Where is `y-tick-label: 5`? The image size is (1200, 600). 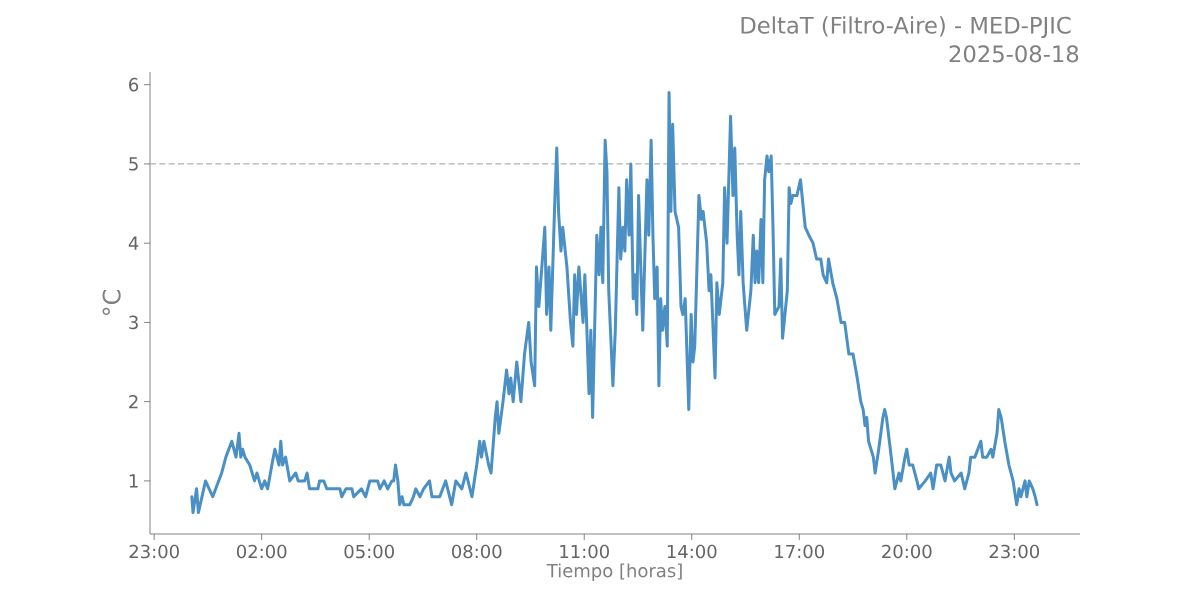
y-tick-label: 5 is located at coordinates (133, 164).